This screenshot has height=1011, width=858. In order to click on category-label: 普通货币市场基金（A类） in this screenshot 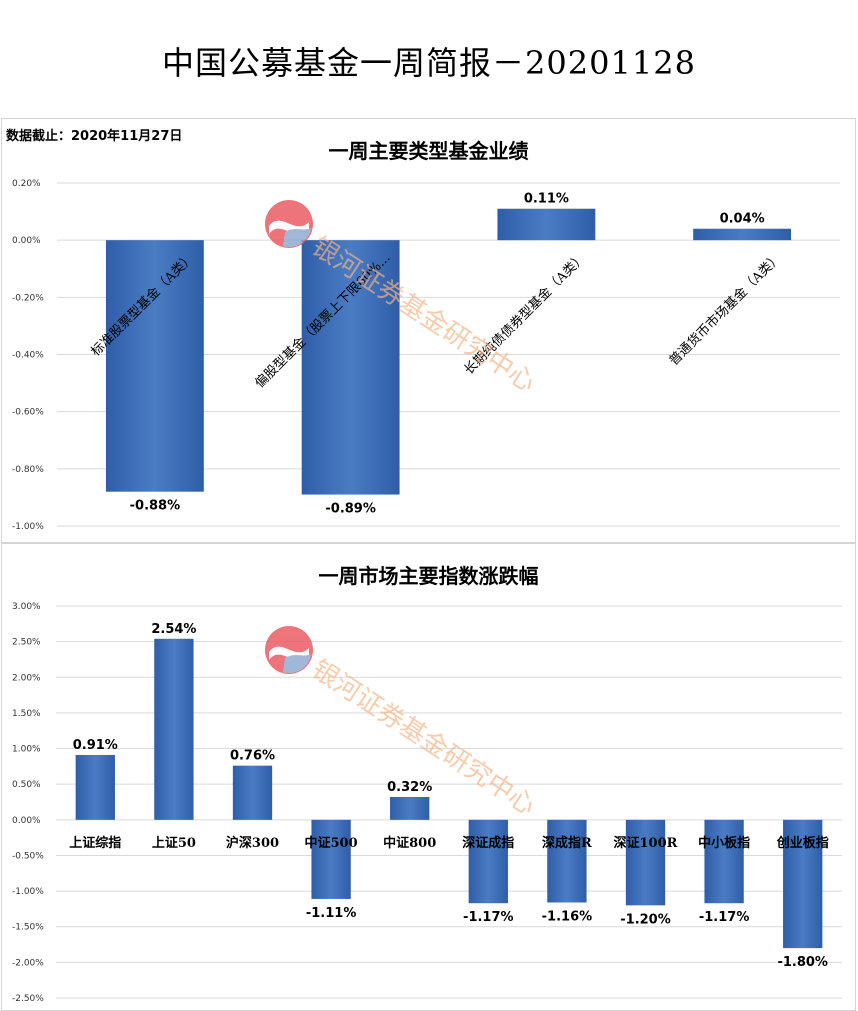, I will do `click(725, 309)`.